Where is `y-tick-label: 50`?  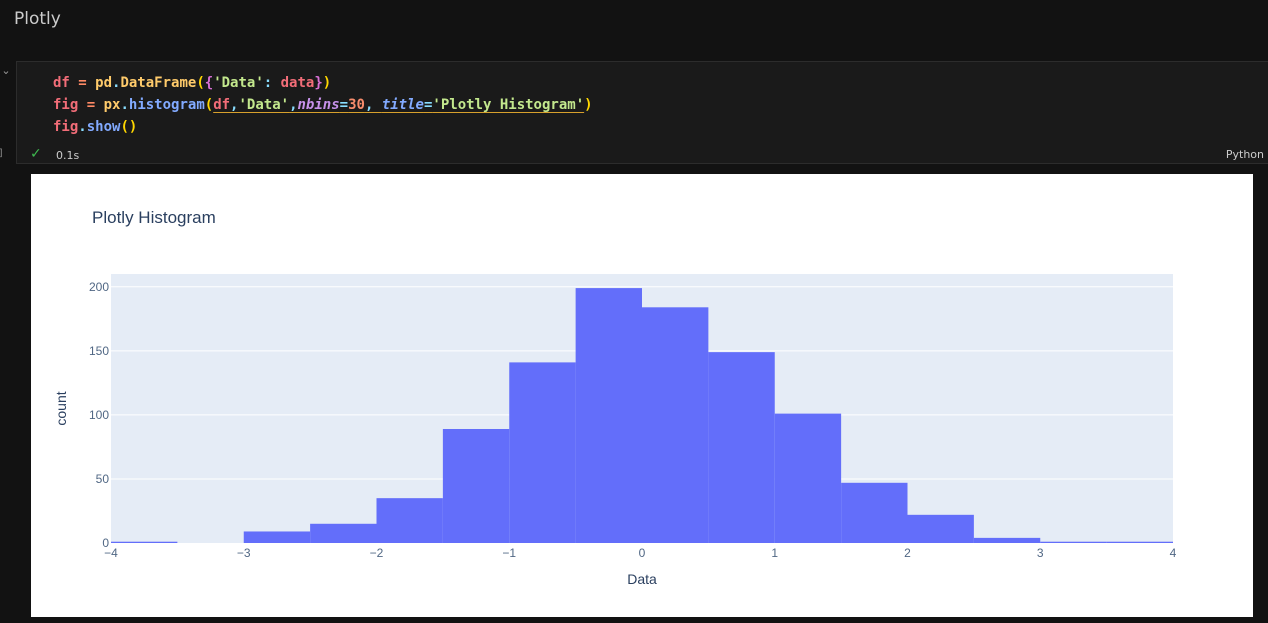
y-tick-label: 50 is located at coordinates (103, 479).